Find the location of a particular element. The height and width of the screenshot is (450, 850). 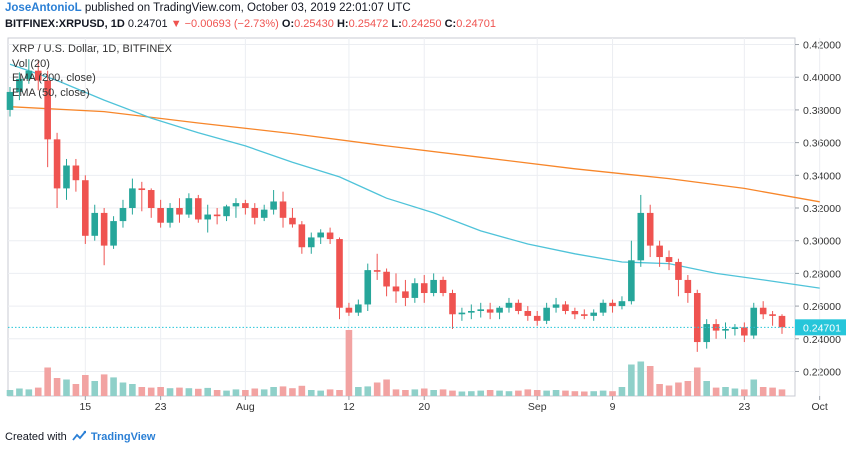

footer: Created with TradingView is located at coordinates (80, 436).